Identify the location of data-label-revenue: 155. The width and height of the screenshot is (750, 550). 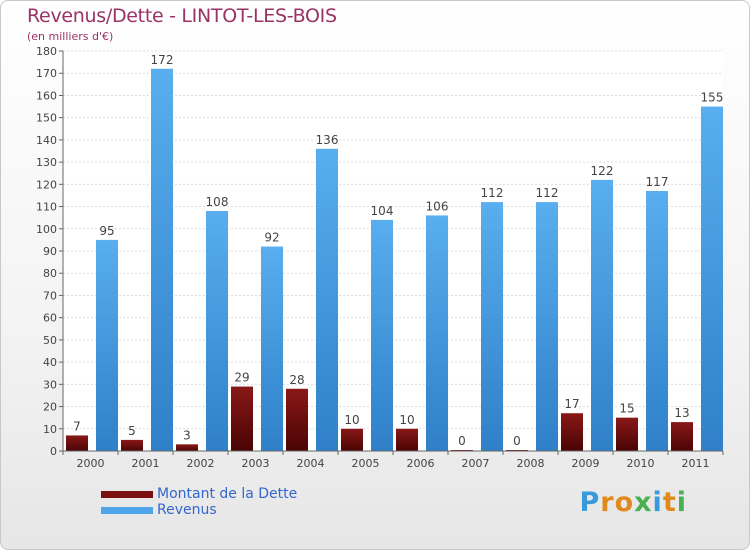
(712, 98).